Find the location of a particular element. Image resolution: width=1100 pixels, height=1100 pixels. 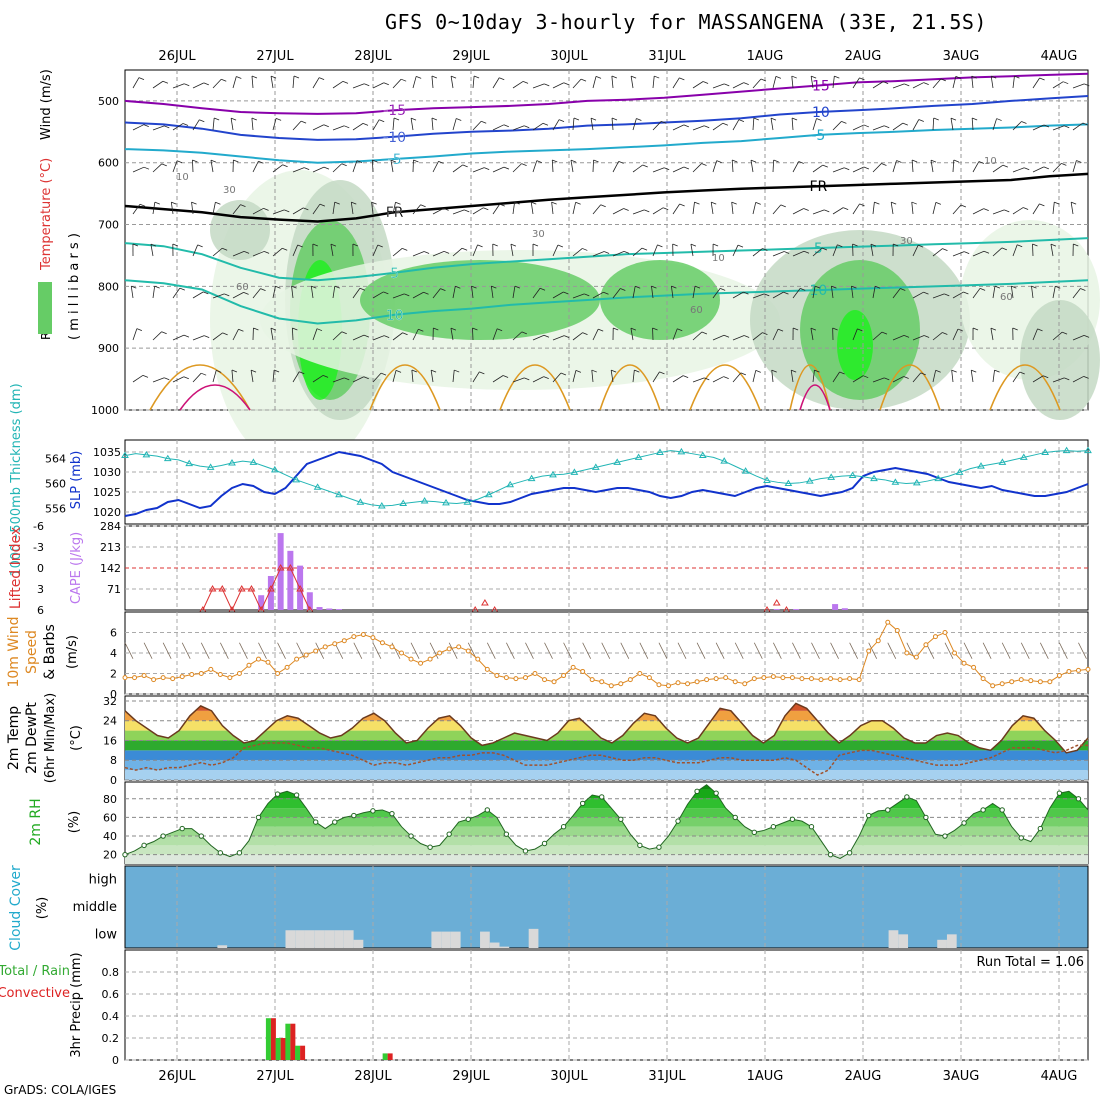

cape-tick-label: 213 is located at coordinates (110, 547).